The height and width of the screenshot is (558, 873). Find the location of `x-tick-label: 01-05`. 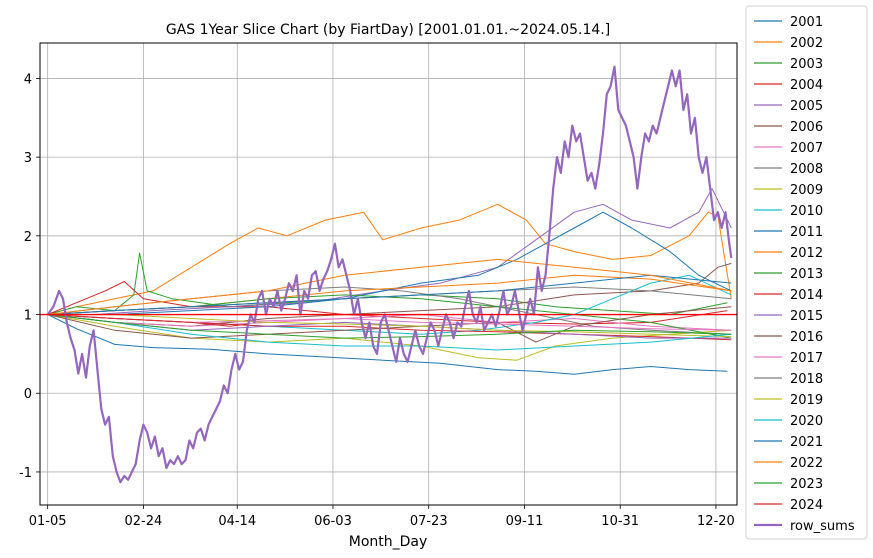

x-tick-label: 01-05 is located at coordinates (48, 521).